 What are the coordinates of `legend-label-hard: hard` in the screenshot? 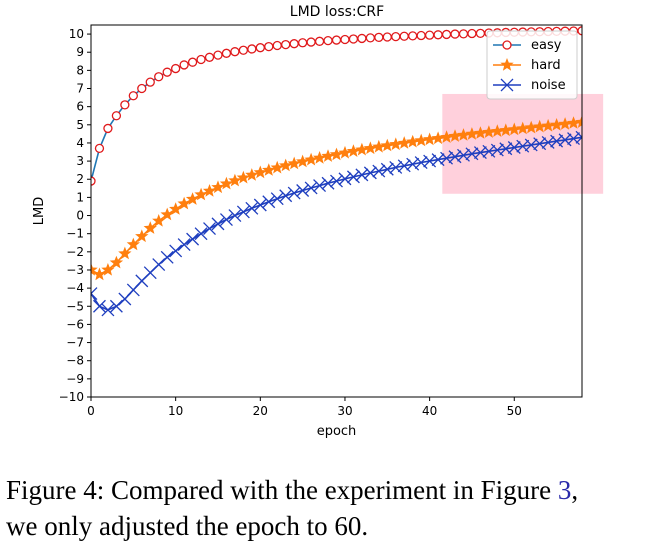 It's located at (546, 65).